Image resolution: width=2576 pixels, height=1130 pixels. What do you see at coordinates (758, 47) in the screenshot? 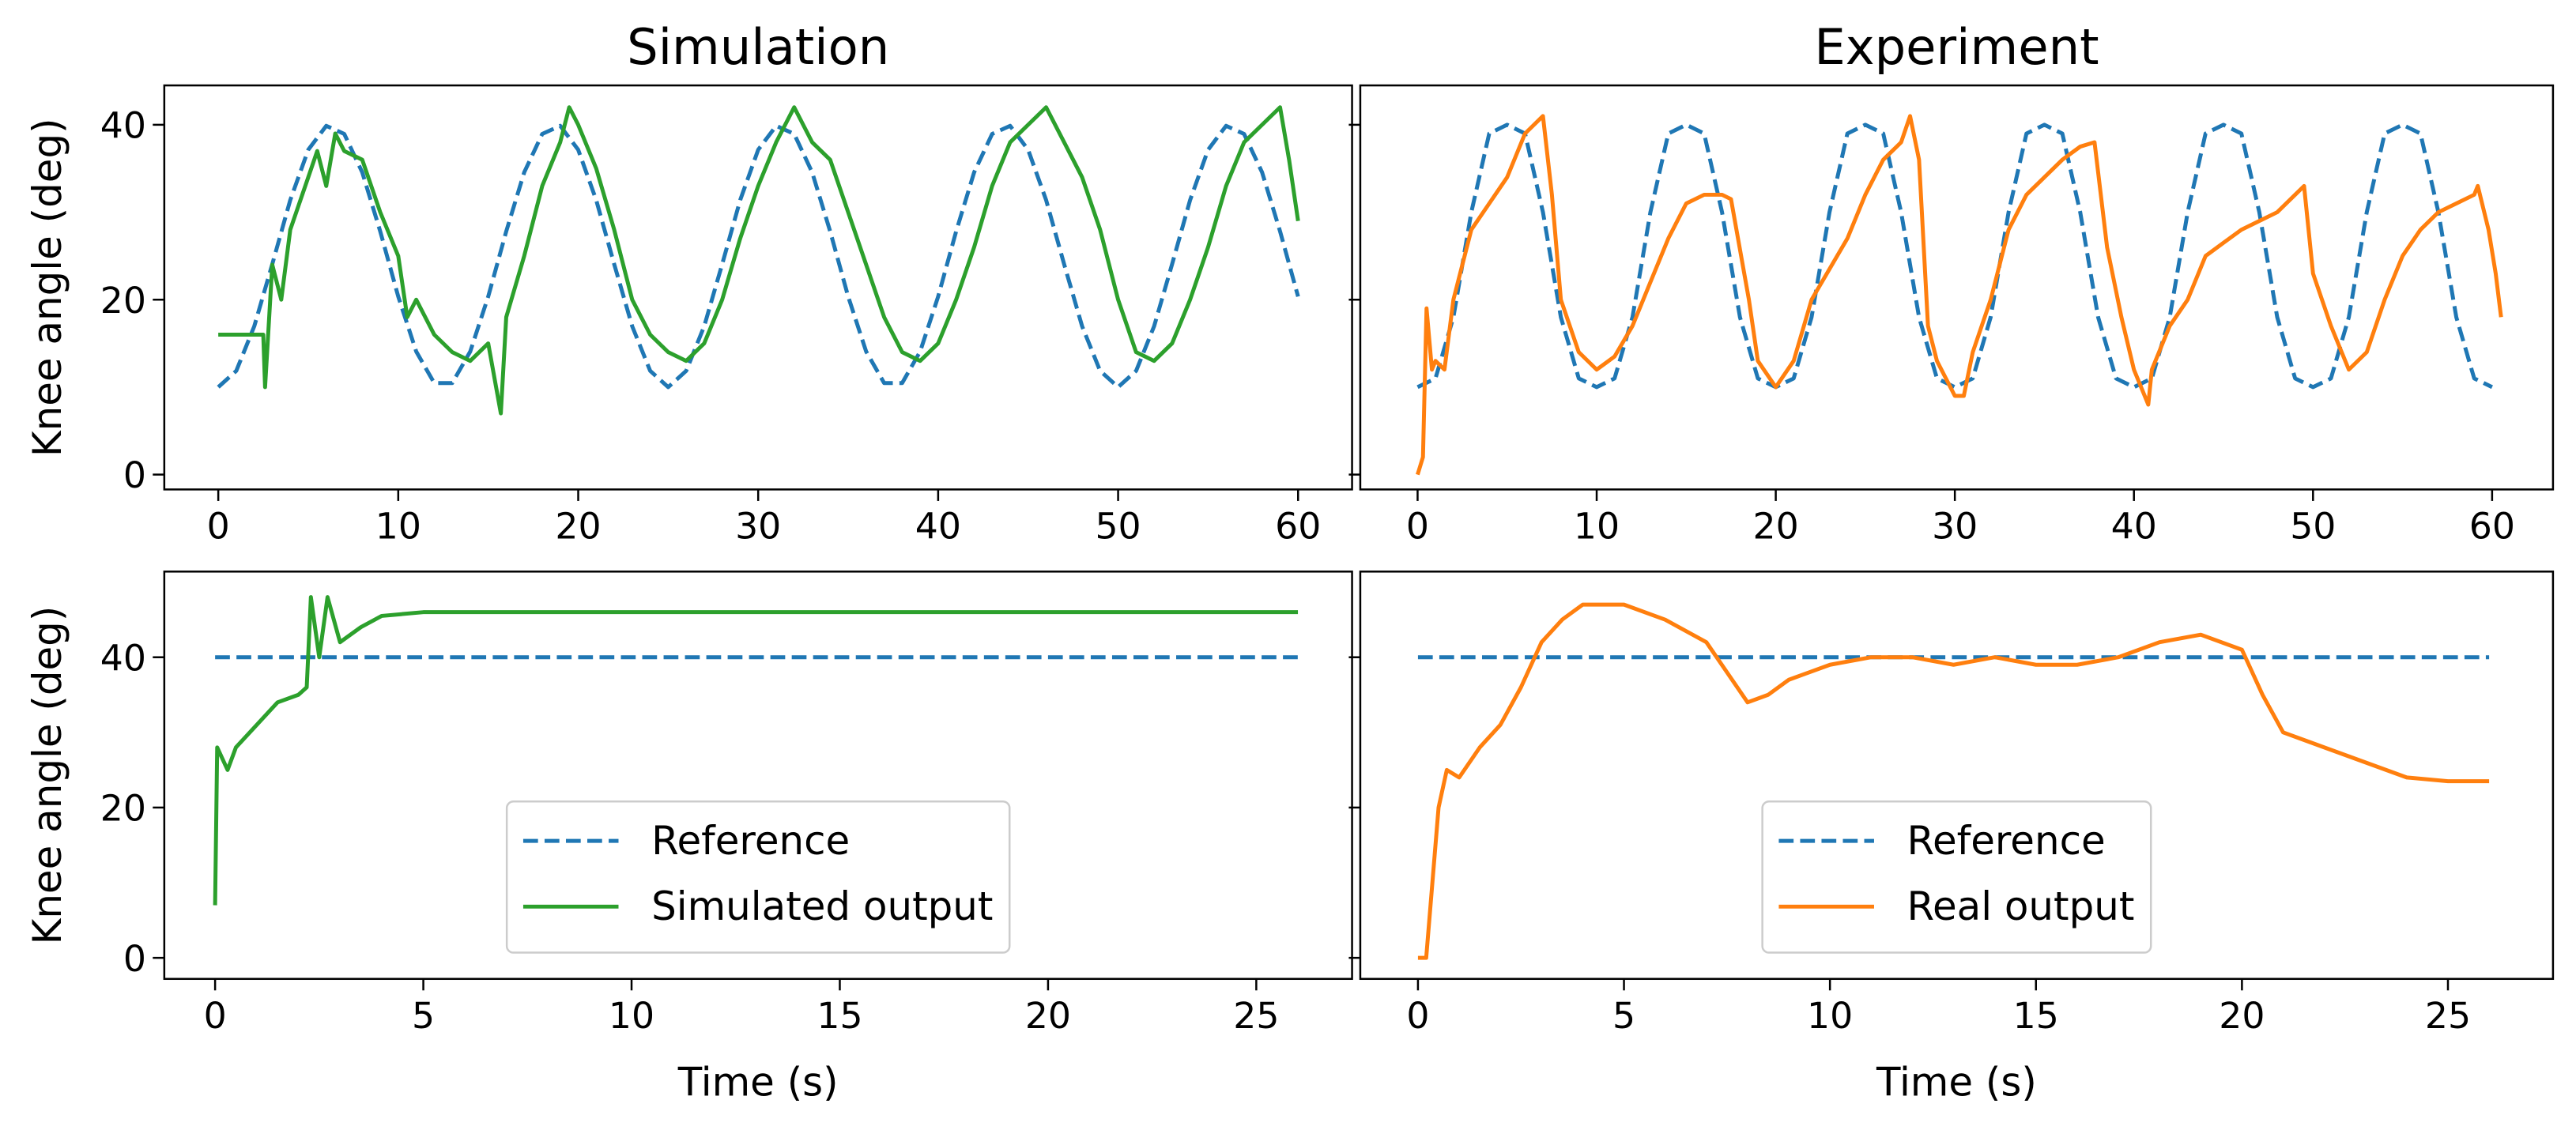
I see `subplot-title: Simulation` at bounding box center [758, 47].